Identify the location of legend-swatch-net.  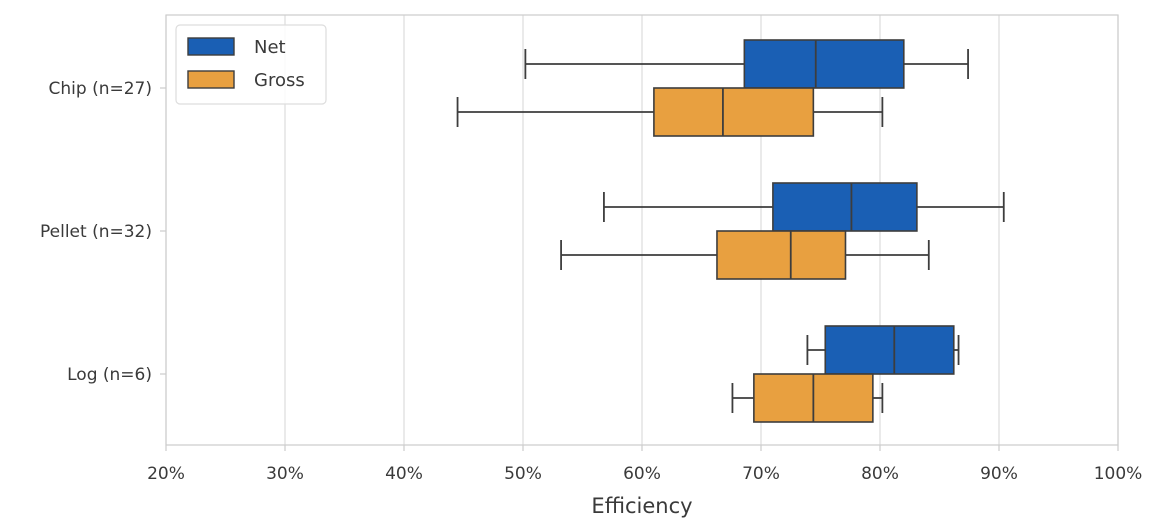
(211, 46).